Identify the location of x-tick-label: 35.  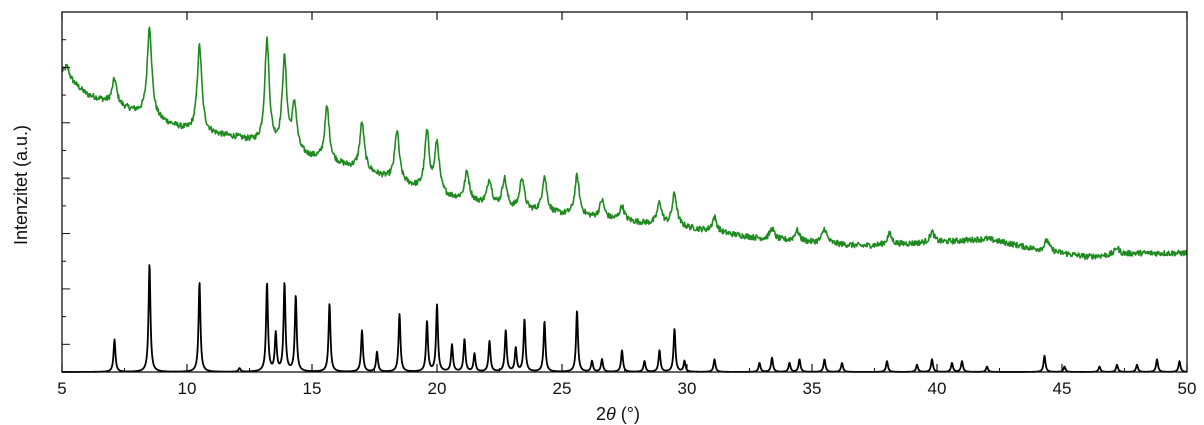
(812, 388).